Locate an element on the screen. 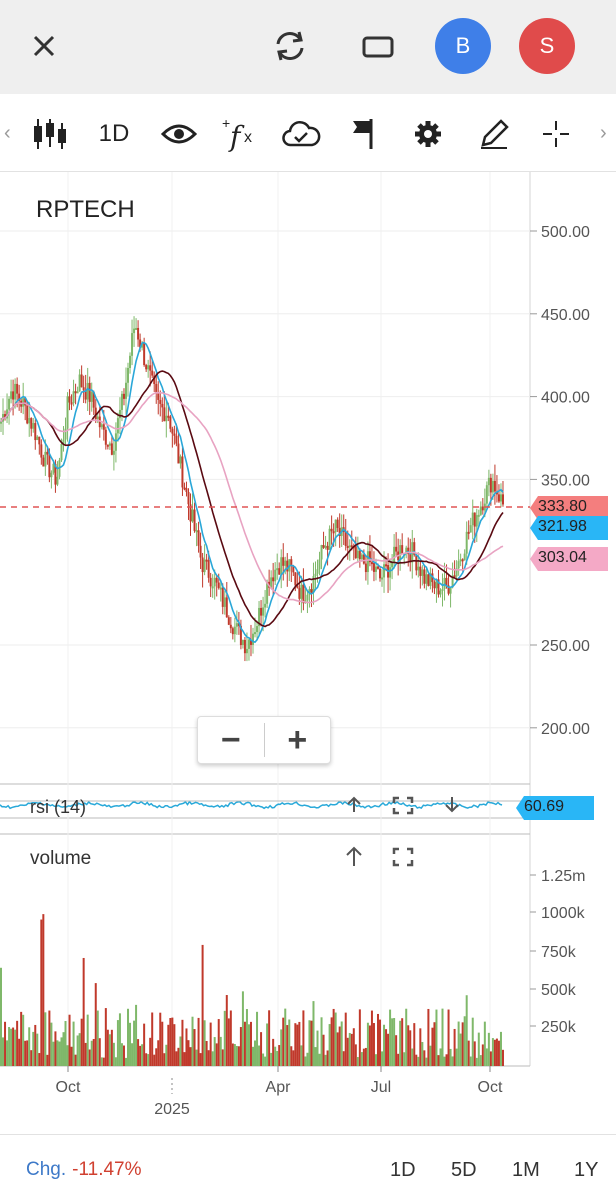 Image resolution: width=616 pixels, height=1200 pixels. pencil-icon is located at coordinates (494, 134).